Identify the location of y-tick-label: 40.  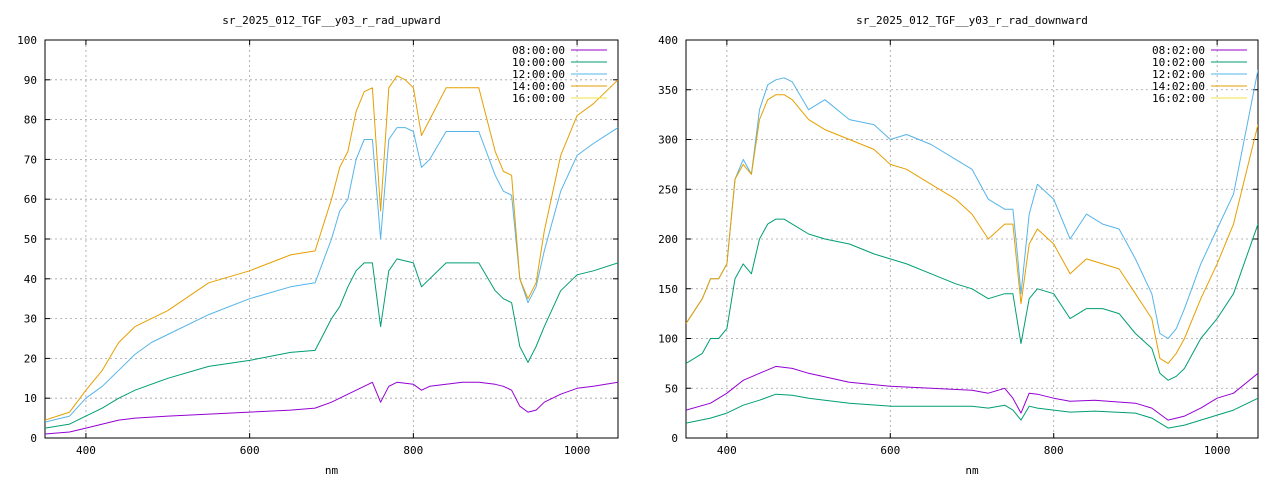
(30, 279).